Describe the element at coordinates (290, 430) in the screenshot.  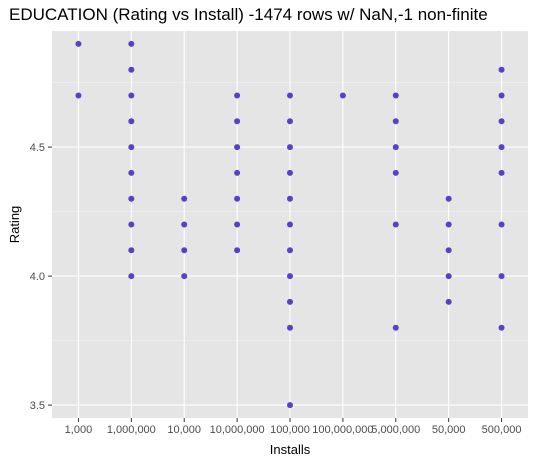
I see `x-tick-label-4: 100,000` at that location.